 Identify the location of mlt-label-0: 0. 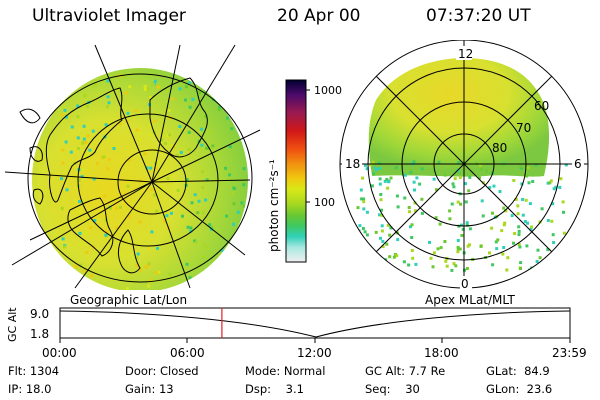
(465, 284).